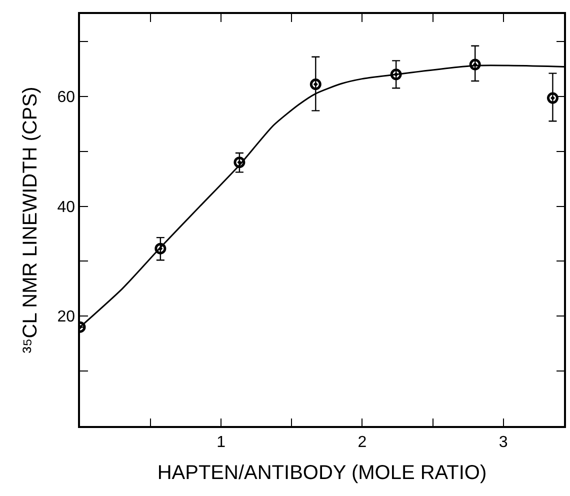  What do you see at coordinates (362, 442) in the screenshot?
I see `x-tick-label: 2` at bounding box center [362, 442].